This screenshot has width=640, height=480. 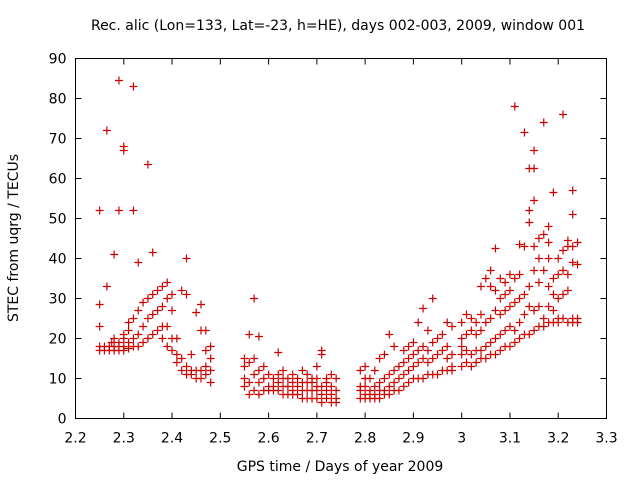 What do you see at coordinates (75, 439) in the screenshot?
I see `x-tick-label: 2.2` at bounding box center [75, 439].